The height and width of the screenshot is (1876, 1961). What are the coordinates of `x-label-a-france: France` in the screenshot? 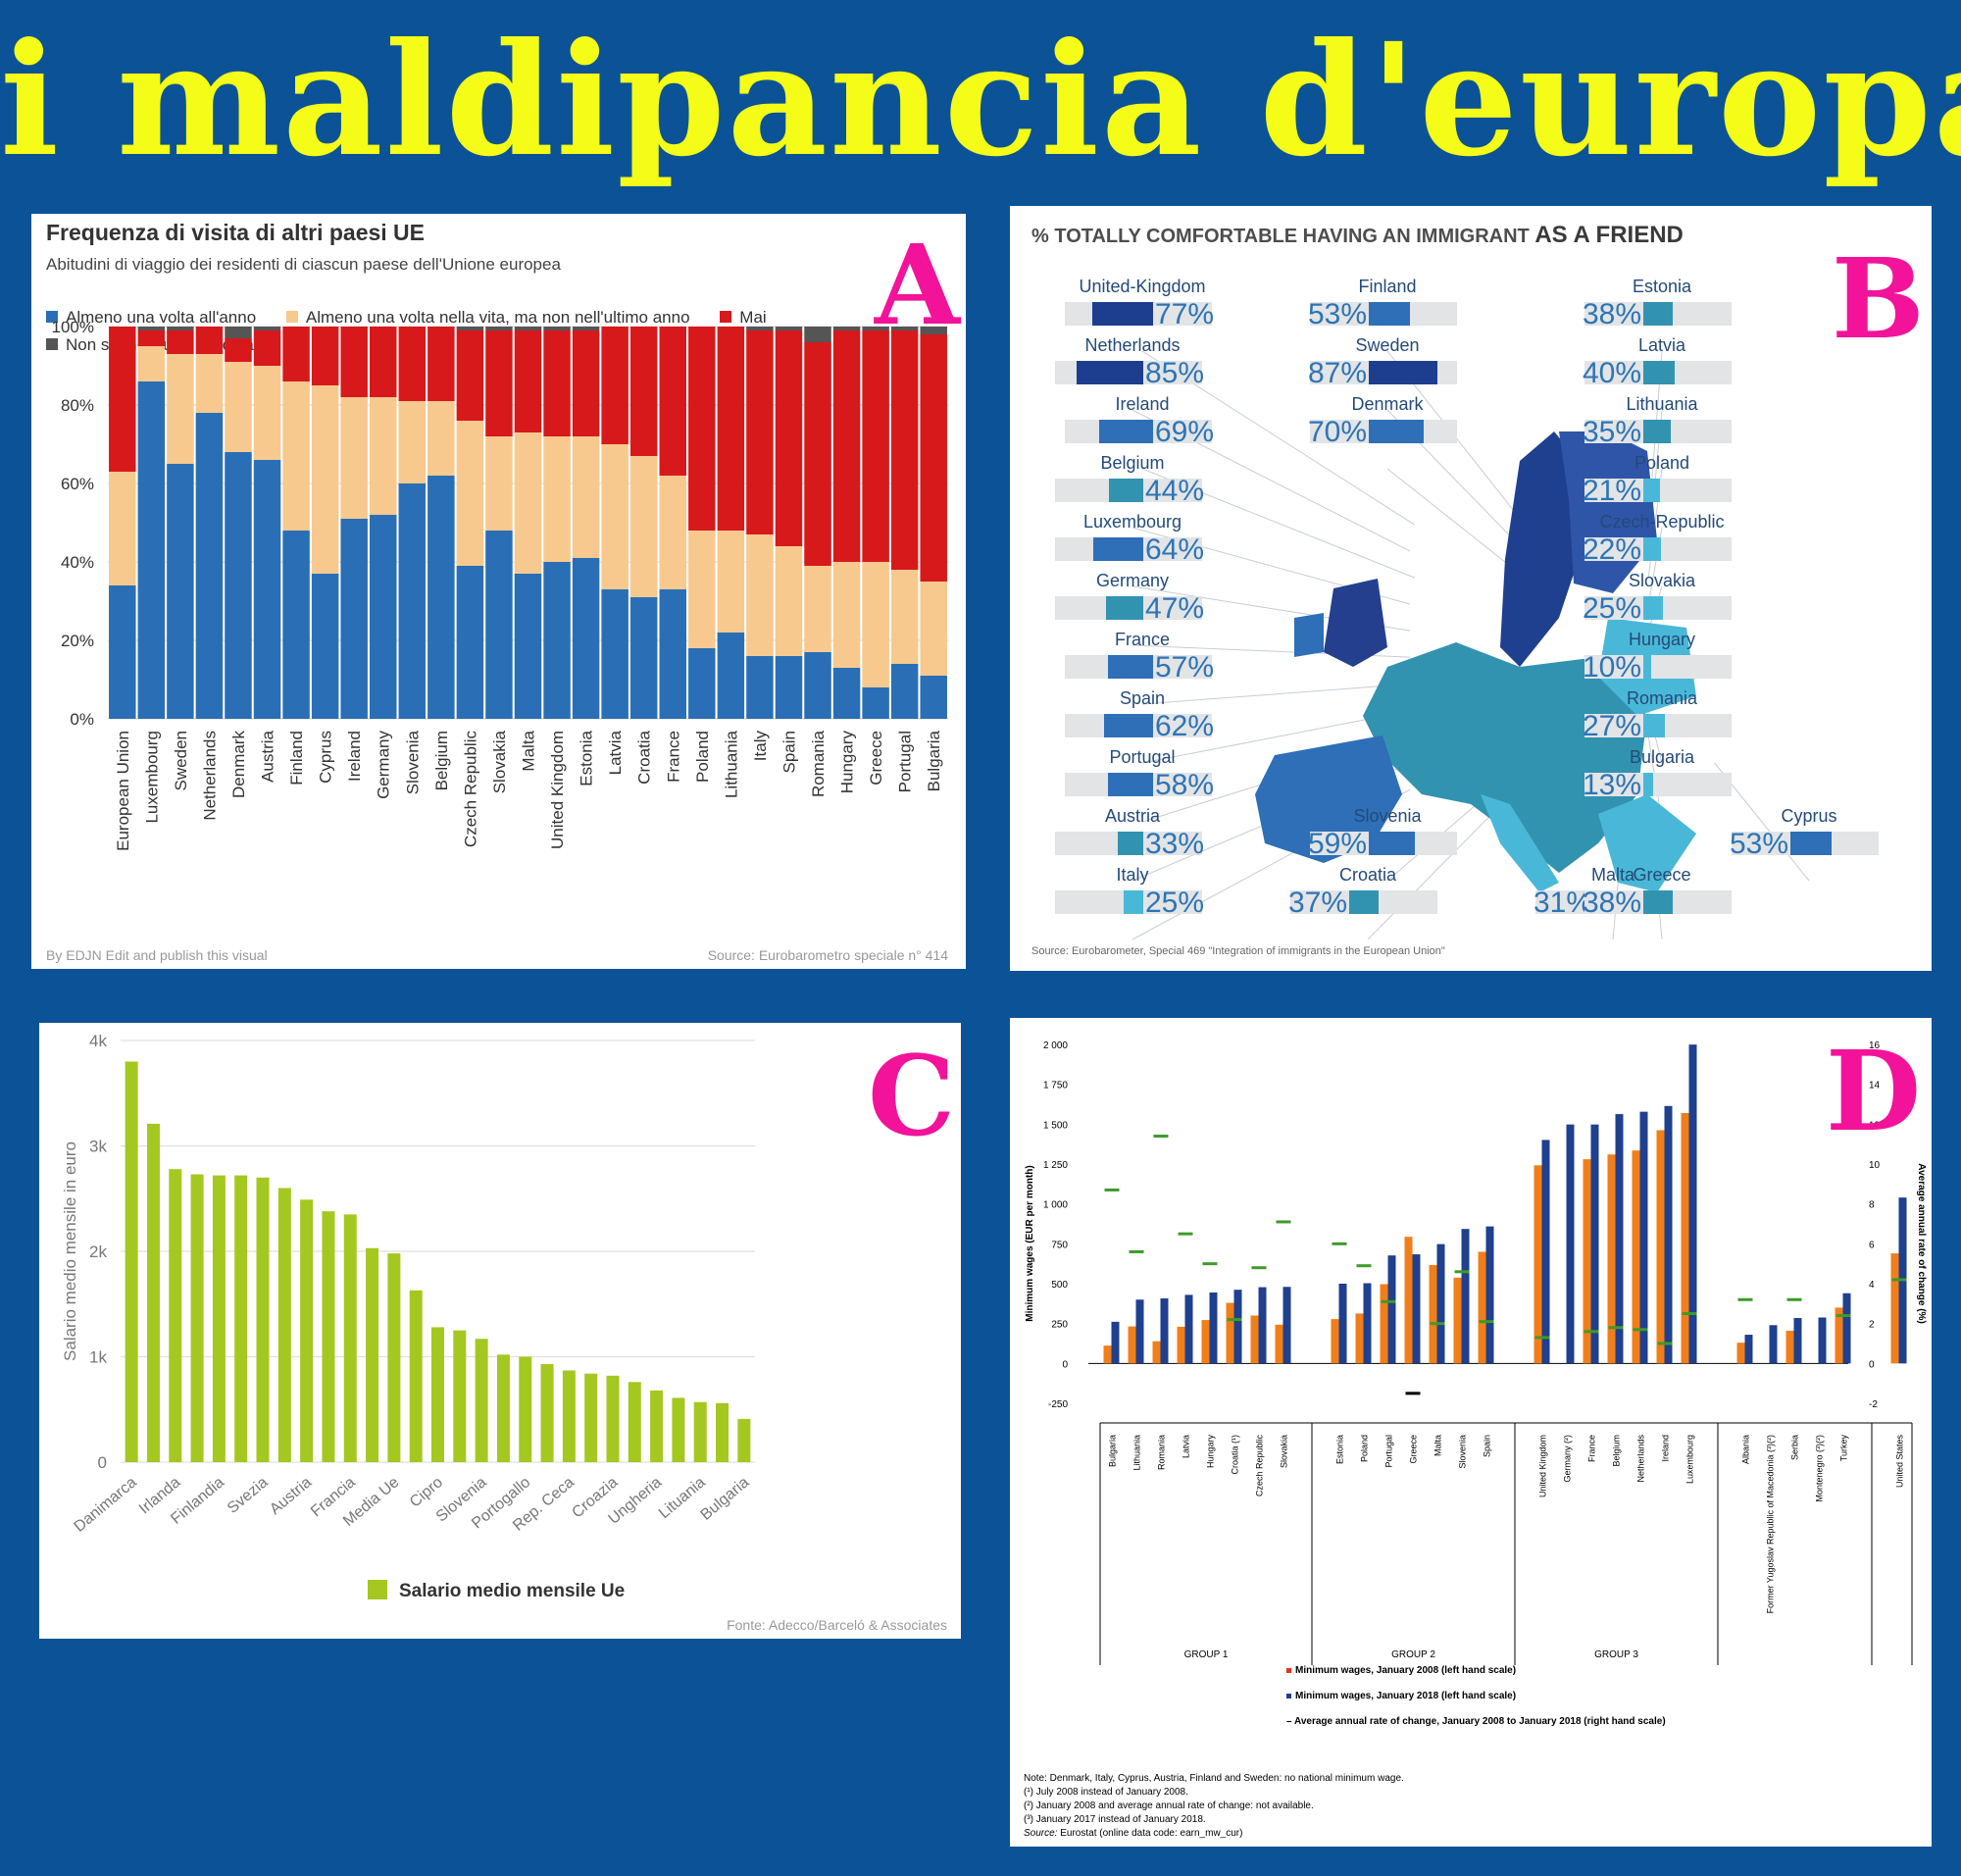 It's located at (673, 757).